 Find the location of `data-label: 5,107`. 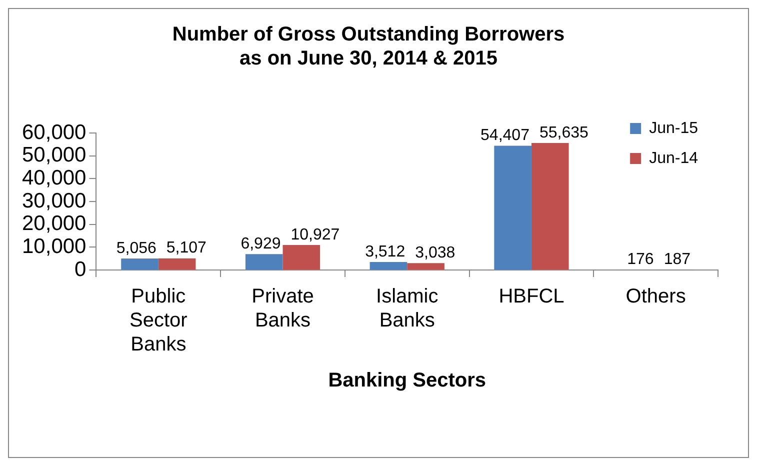

data-label: 5,107 is located at coordinates (186, 248).